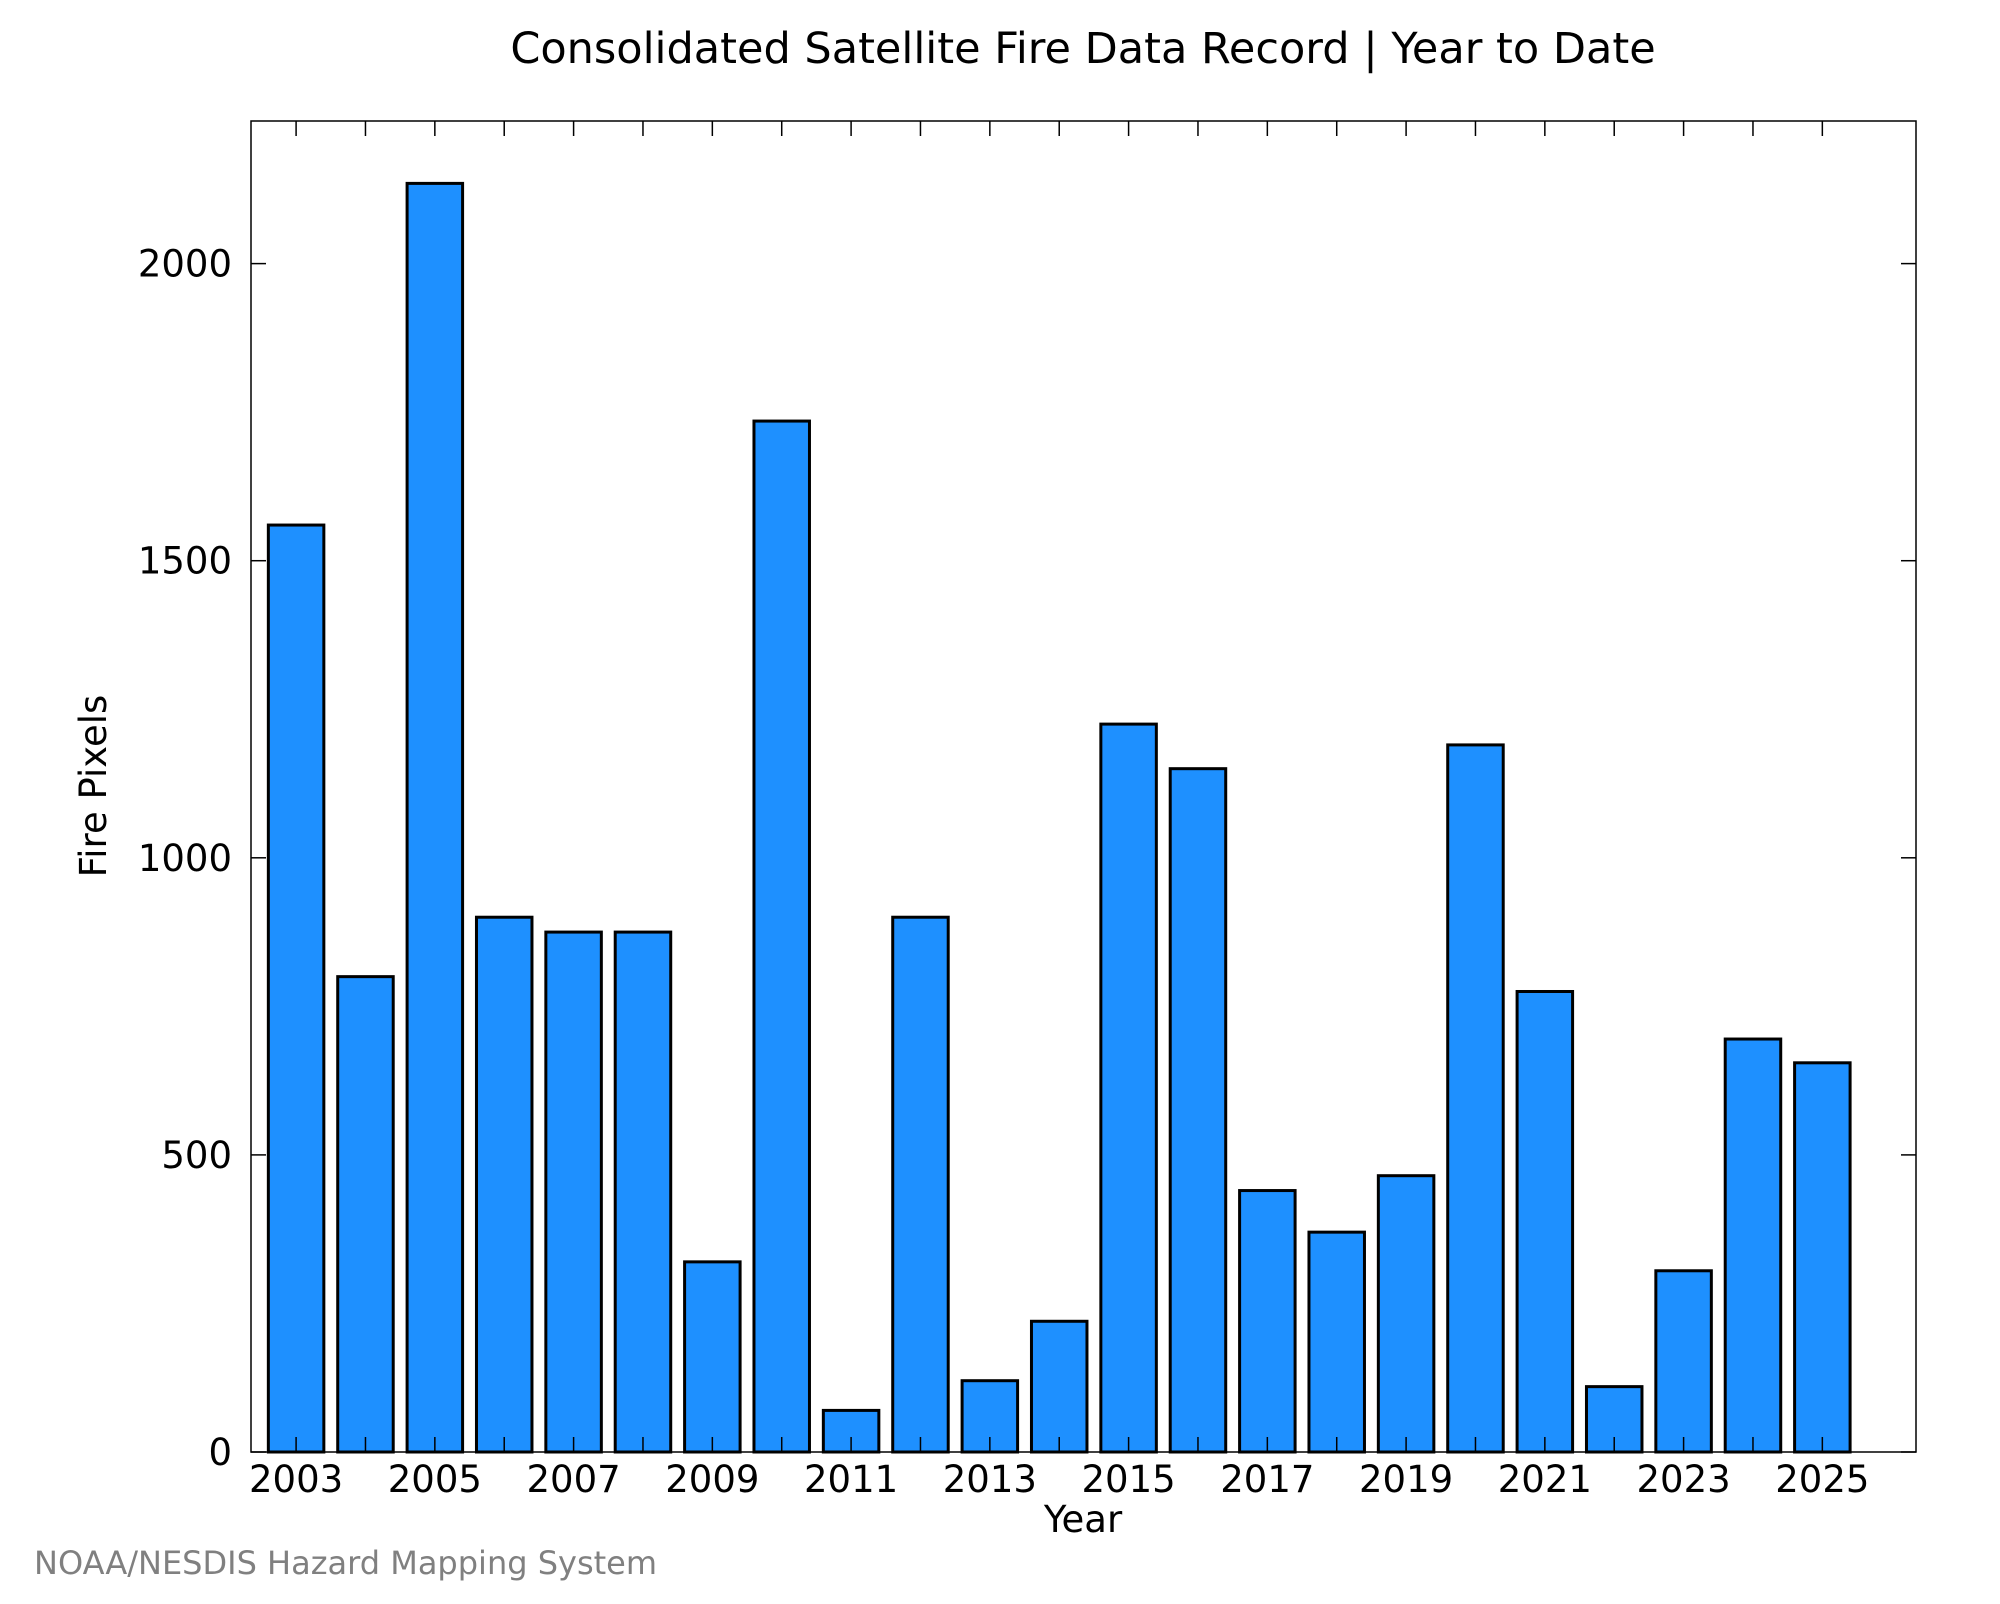  What do you see at coordinates (345, 1563) in the screenshot?
I see `credit-text: NOAA/NESDIS Hazard Mapping System` at bounding box center [345, 1563].